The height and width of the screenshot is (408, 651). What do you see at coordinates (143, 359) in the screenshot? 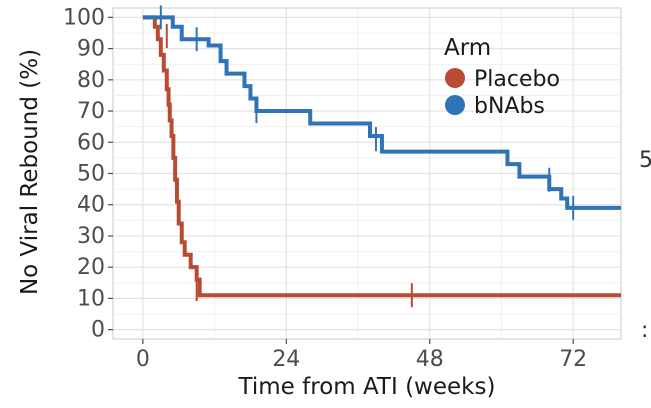
I see `x-tick-label: 0` at bounding box center [143, 359].